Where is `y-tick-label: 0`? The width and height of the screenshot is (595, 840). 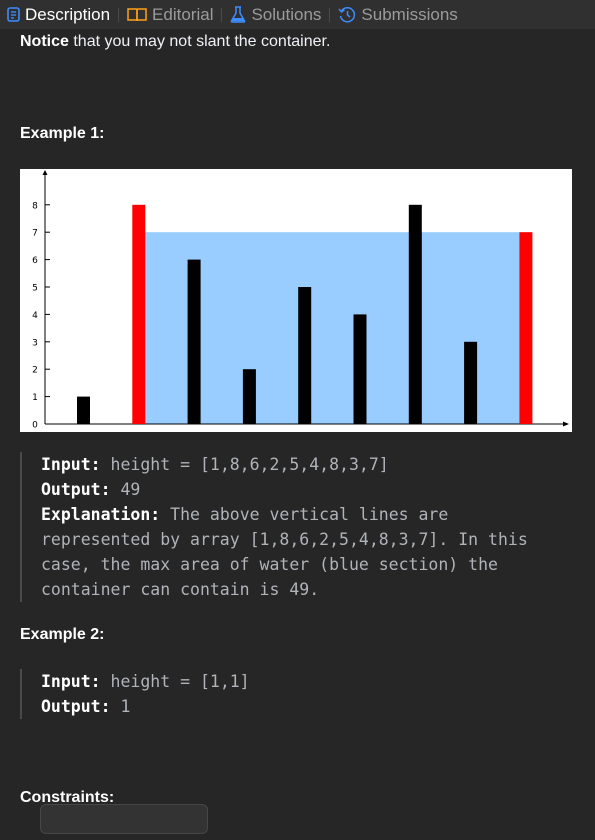 y-tick-label: 0 is located at coordinates (35, 426).